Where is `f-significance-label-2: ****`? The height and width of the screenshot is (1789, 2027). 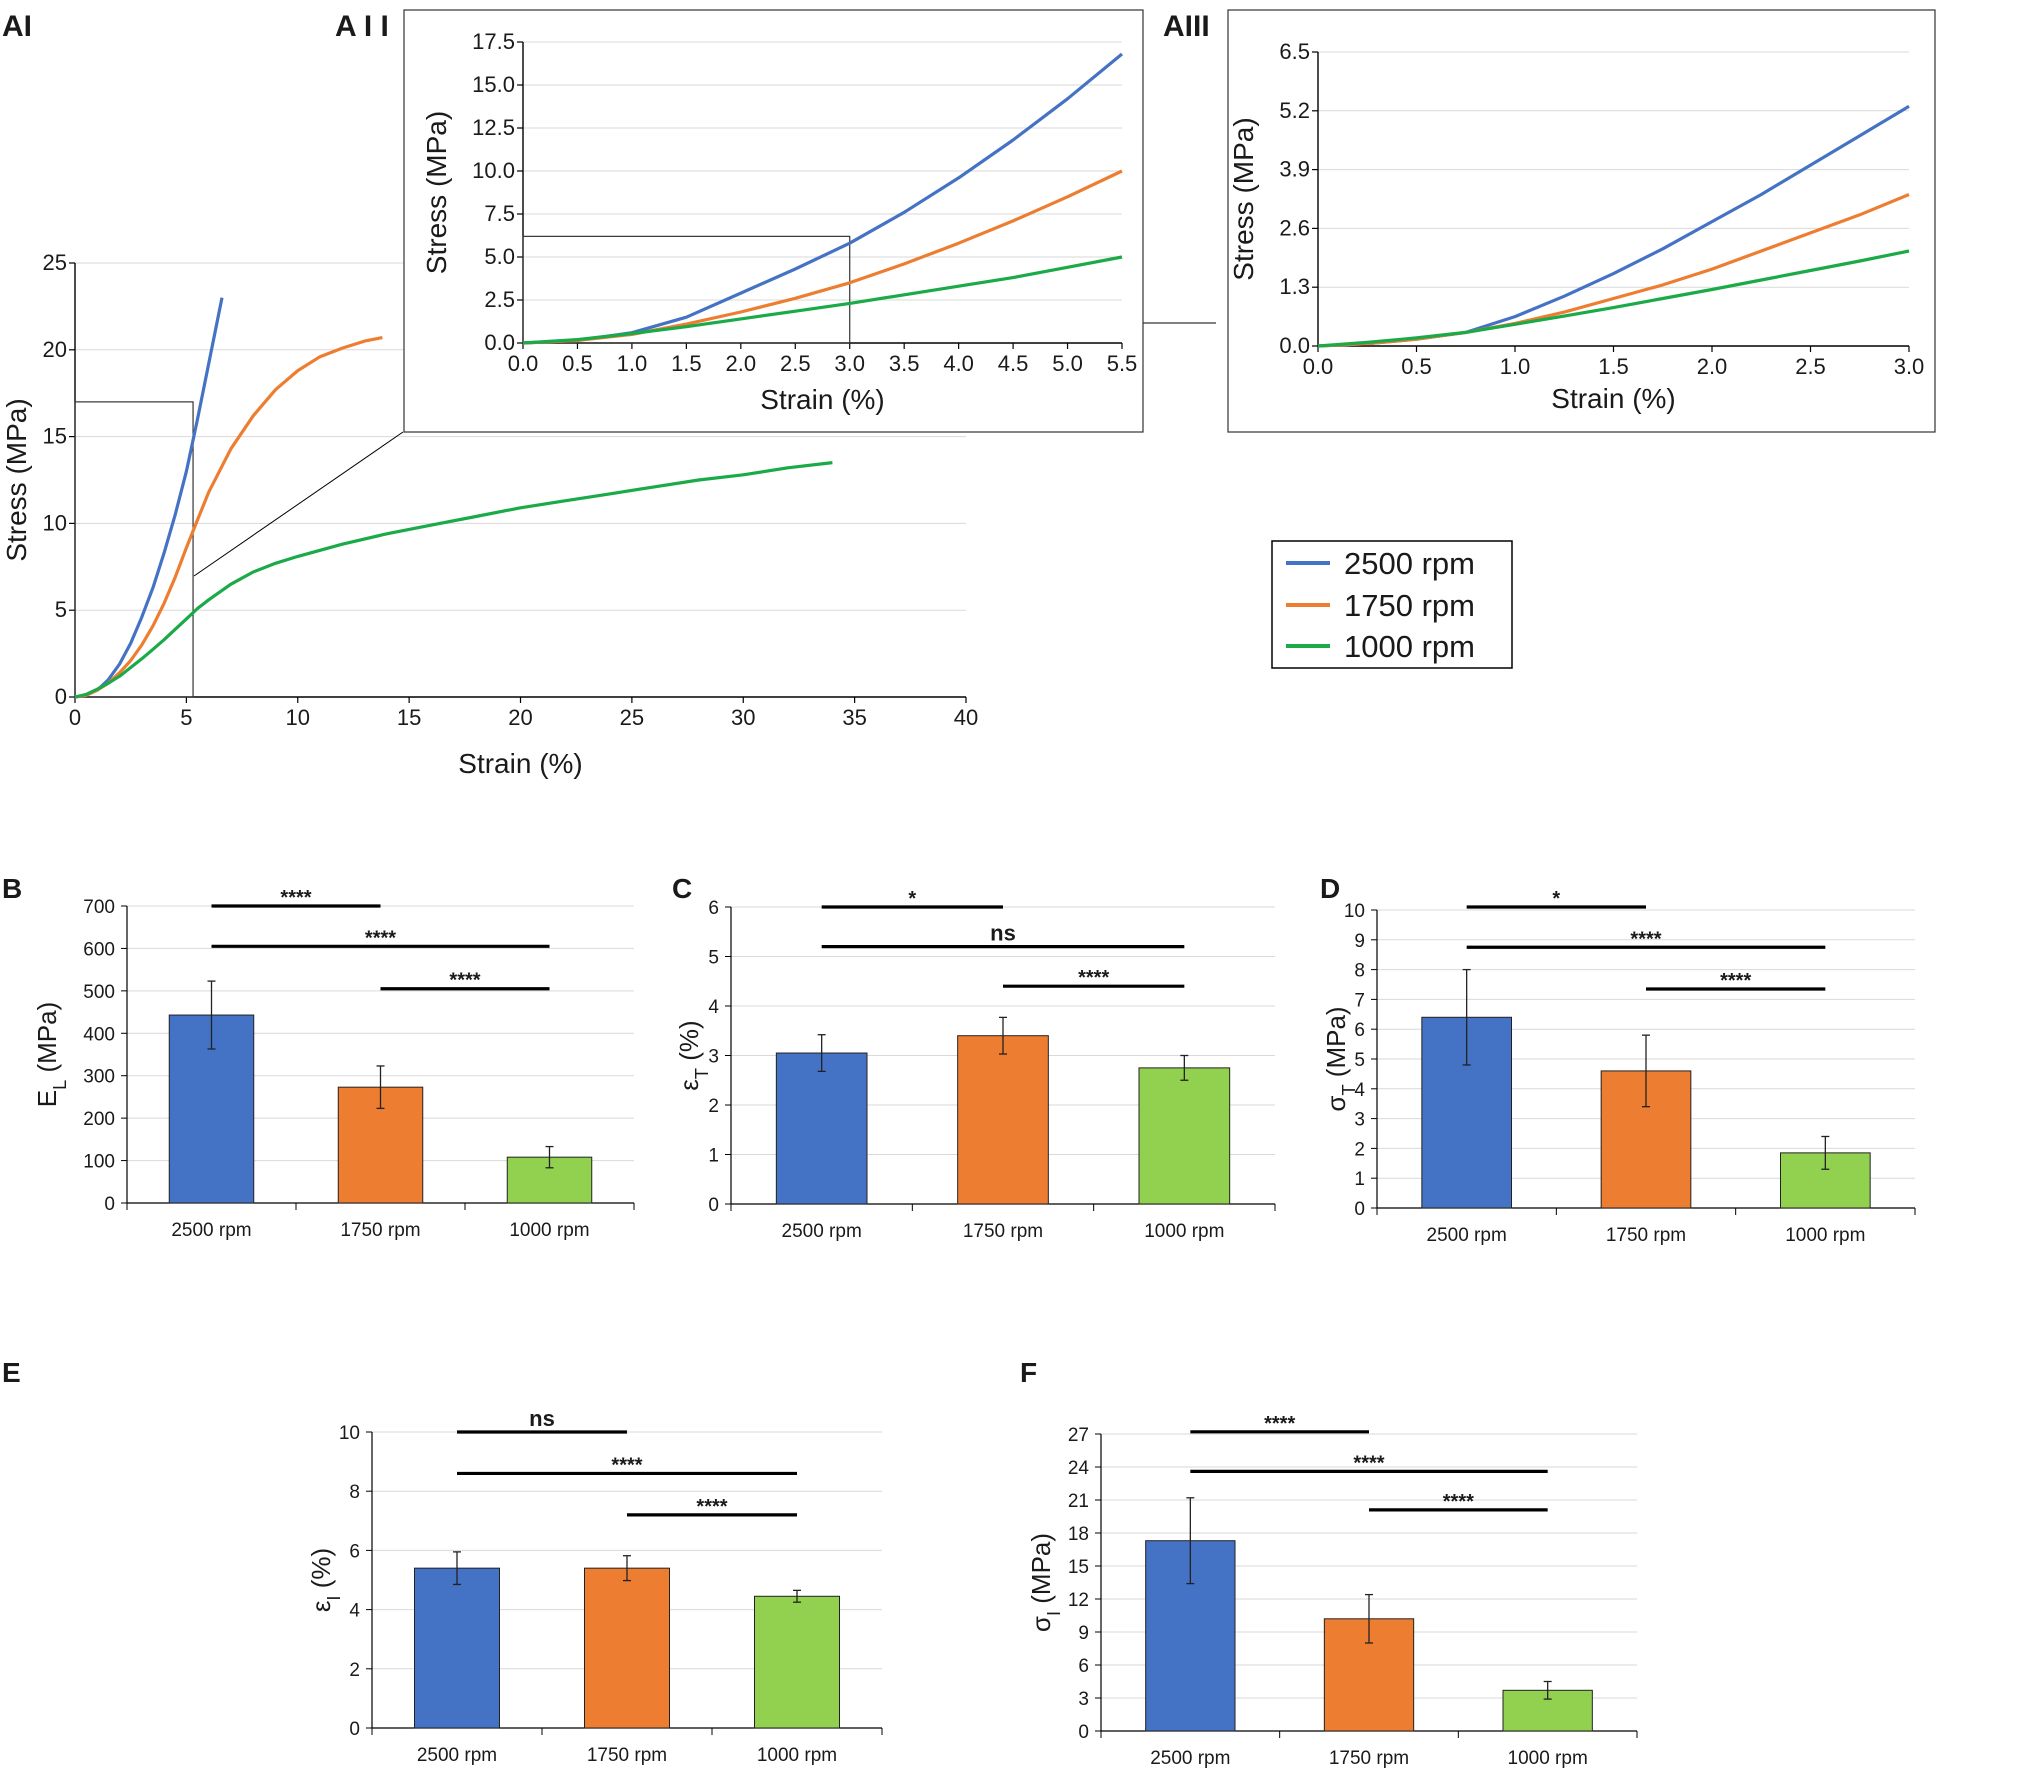
f-significance-label-2: **** is located at coordinates (1458, 1502).